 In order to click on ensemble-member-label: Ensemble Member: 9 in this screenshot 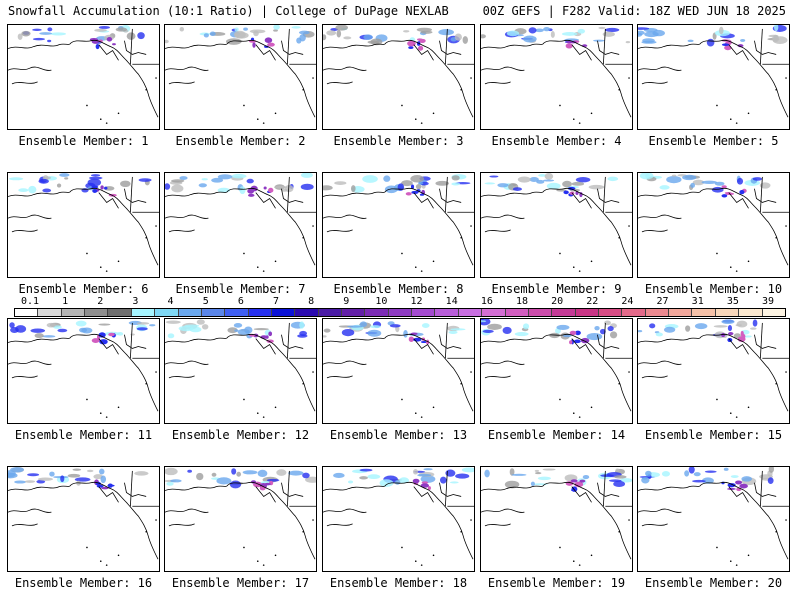, I will do `click(556, 289)`.